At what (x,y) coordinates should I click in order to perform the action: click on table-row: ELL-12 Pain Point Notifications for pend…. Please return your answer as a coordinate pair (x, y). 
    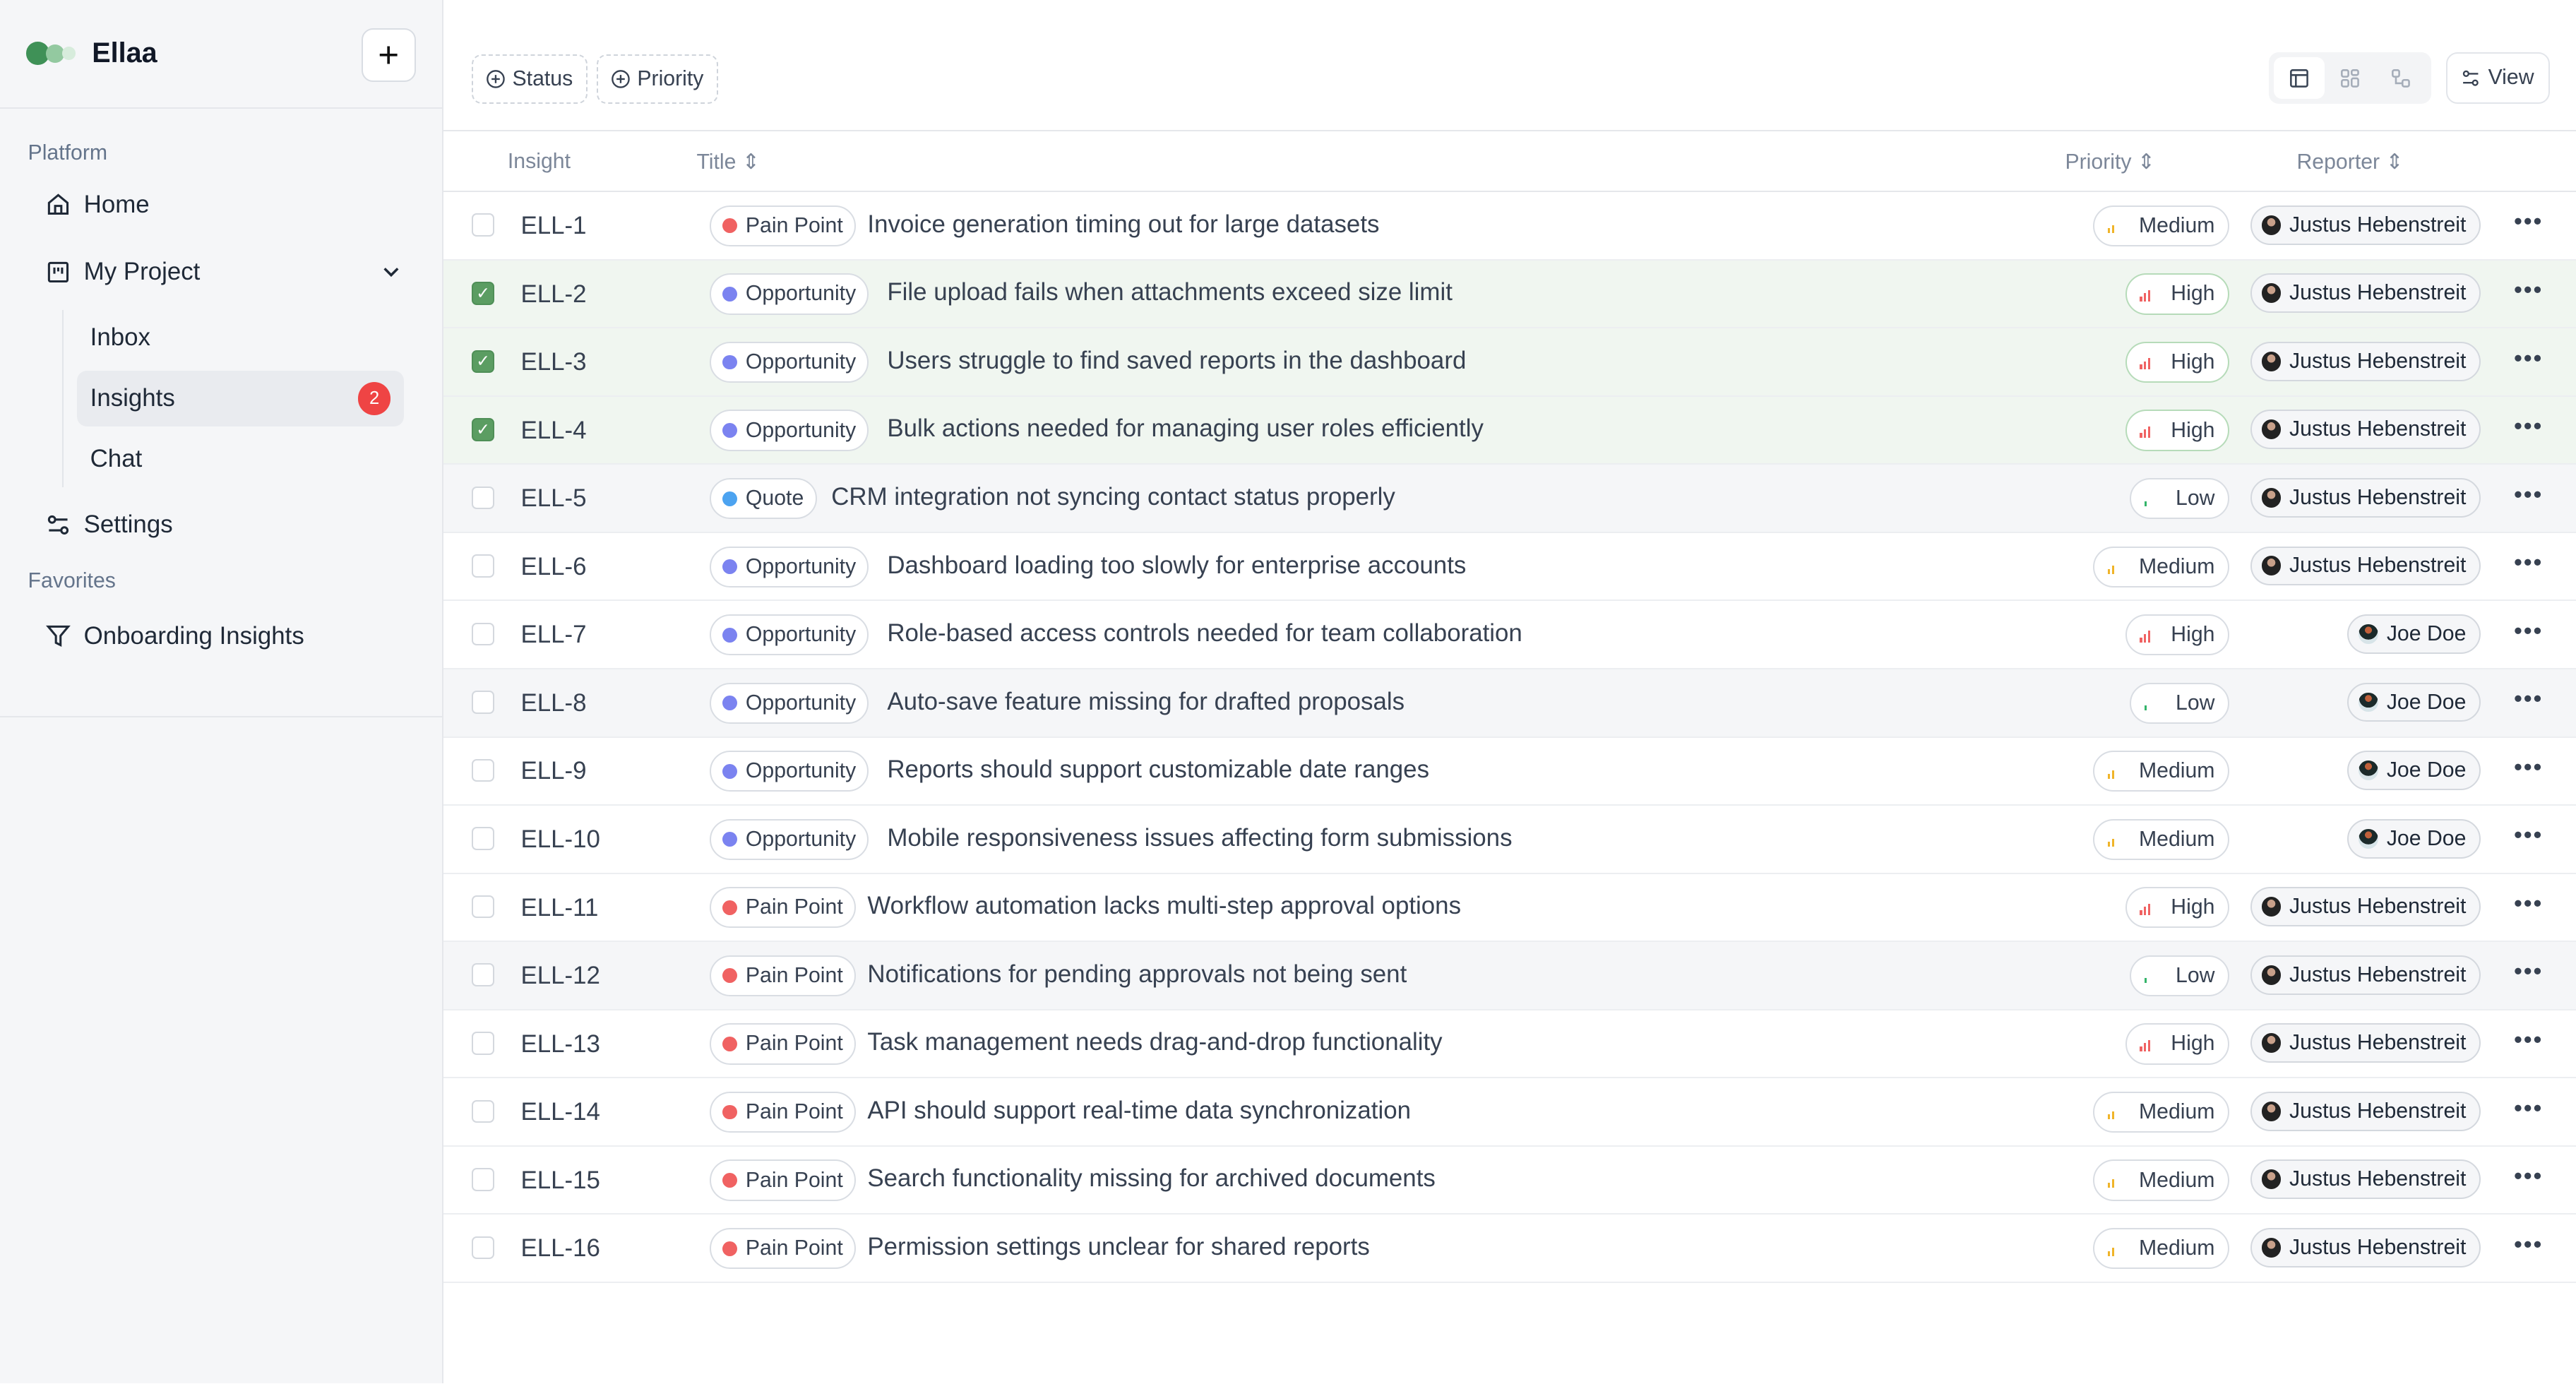
    Looking at the image, I should click on (1509, 976).